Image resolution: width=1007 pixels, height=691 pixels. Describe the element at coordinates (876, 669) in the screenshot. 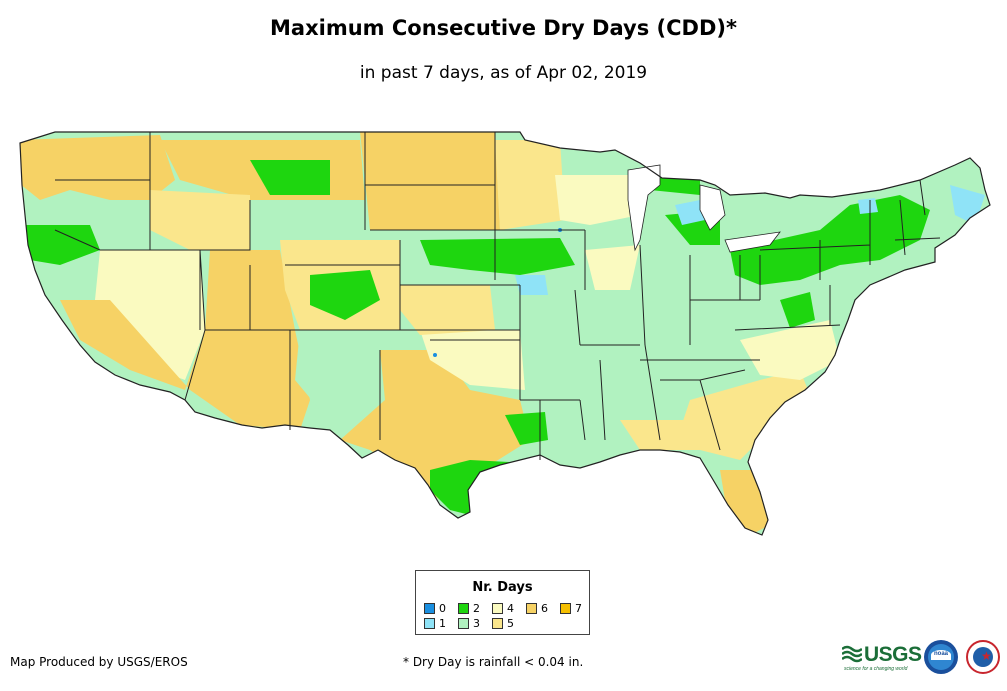

I see `usgs-tagline: science for a changing world` at that location.